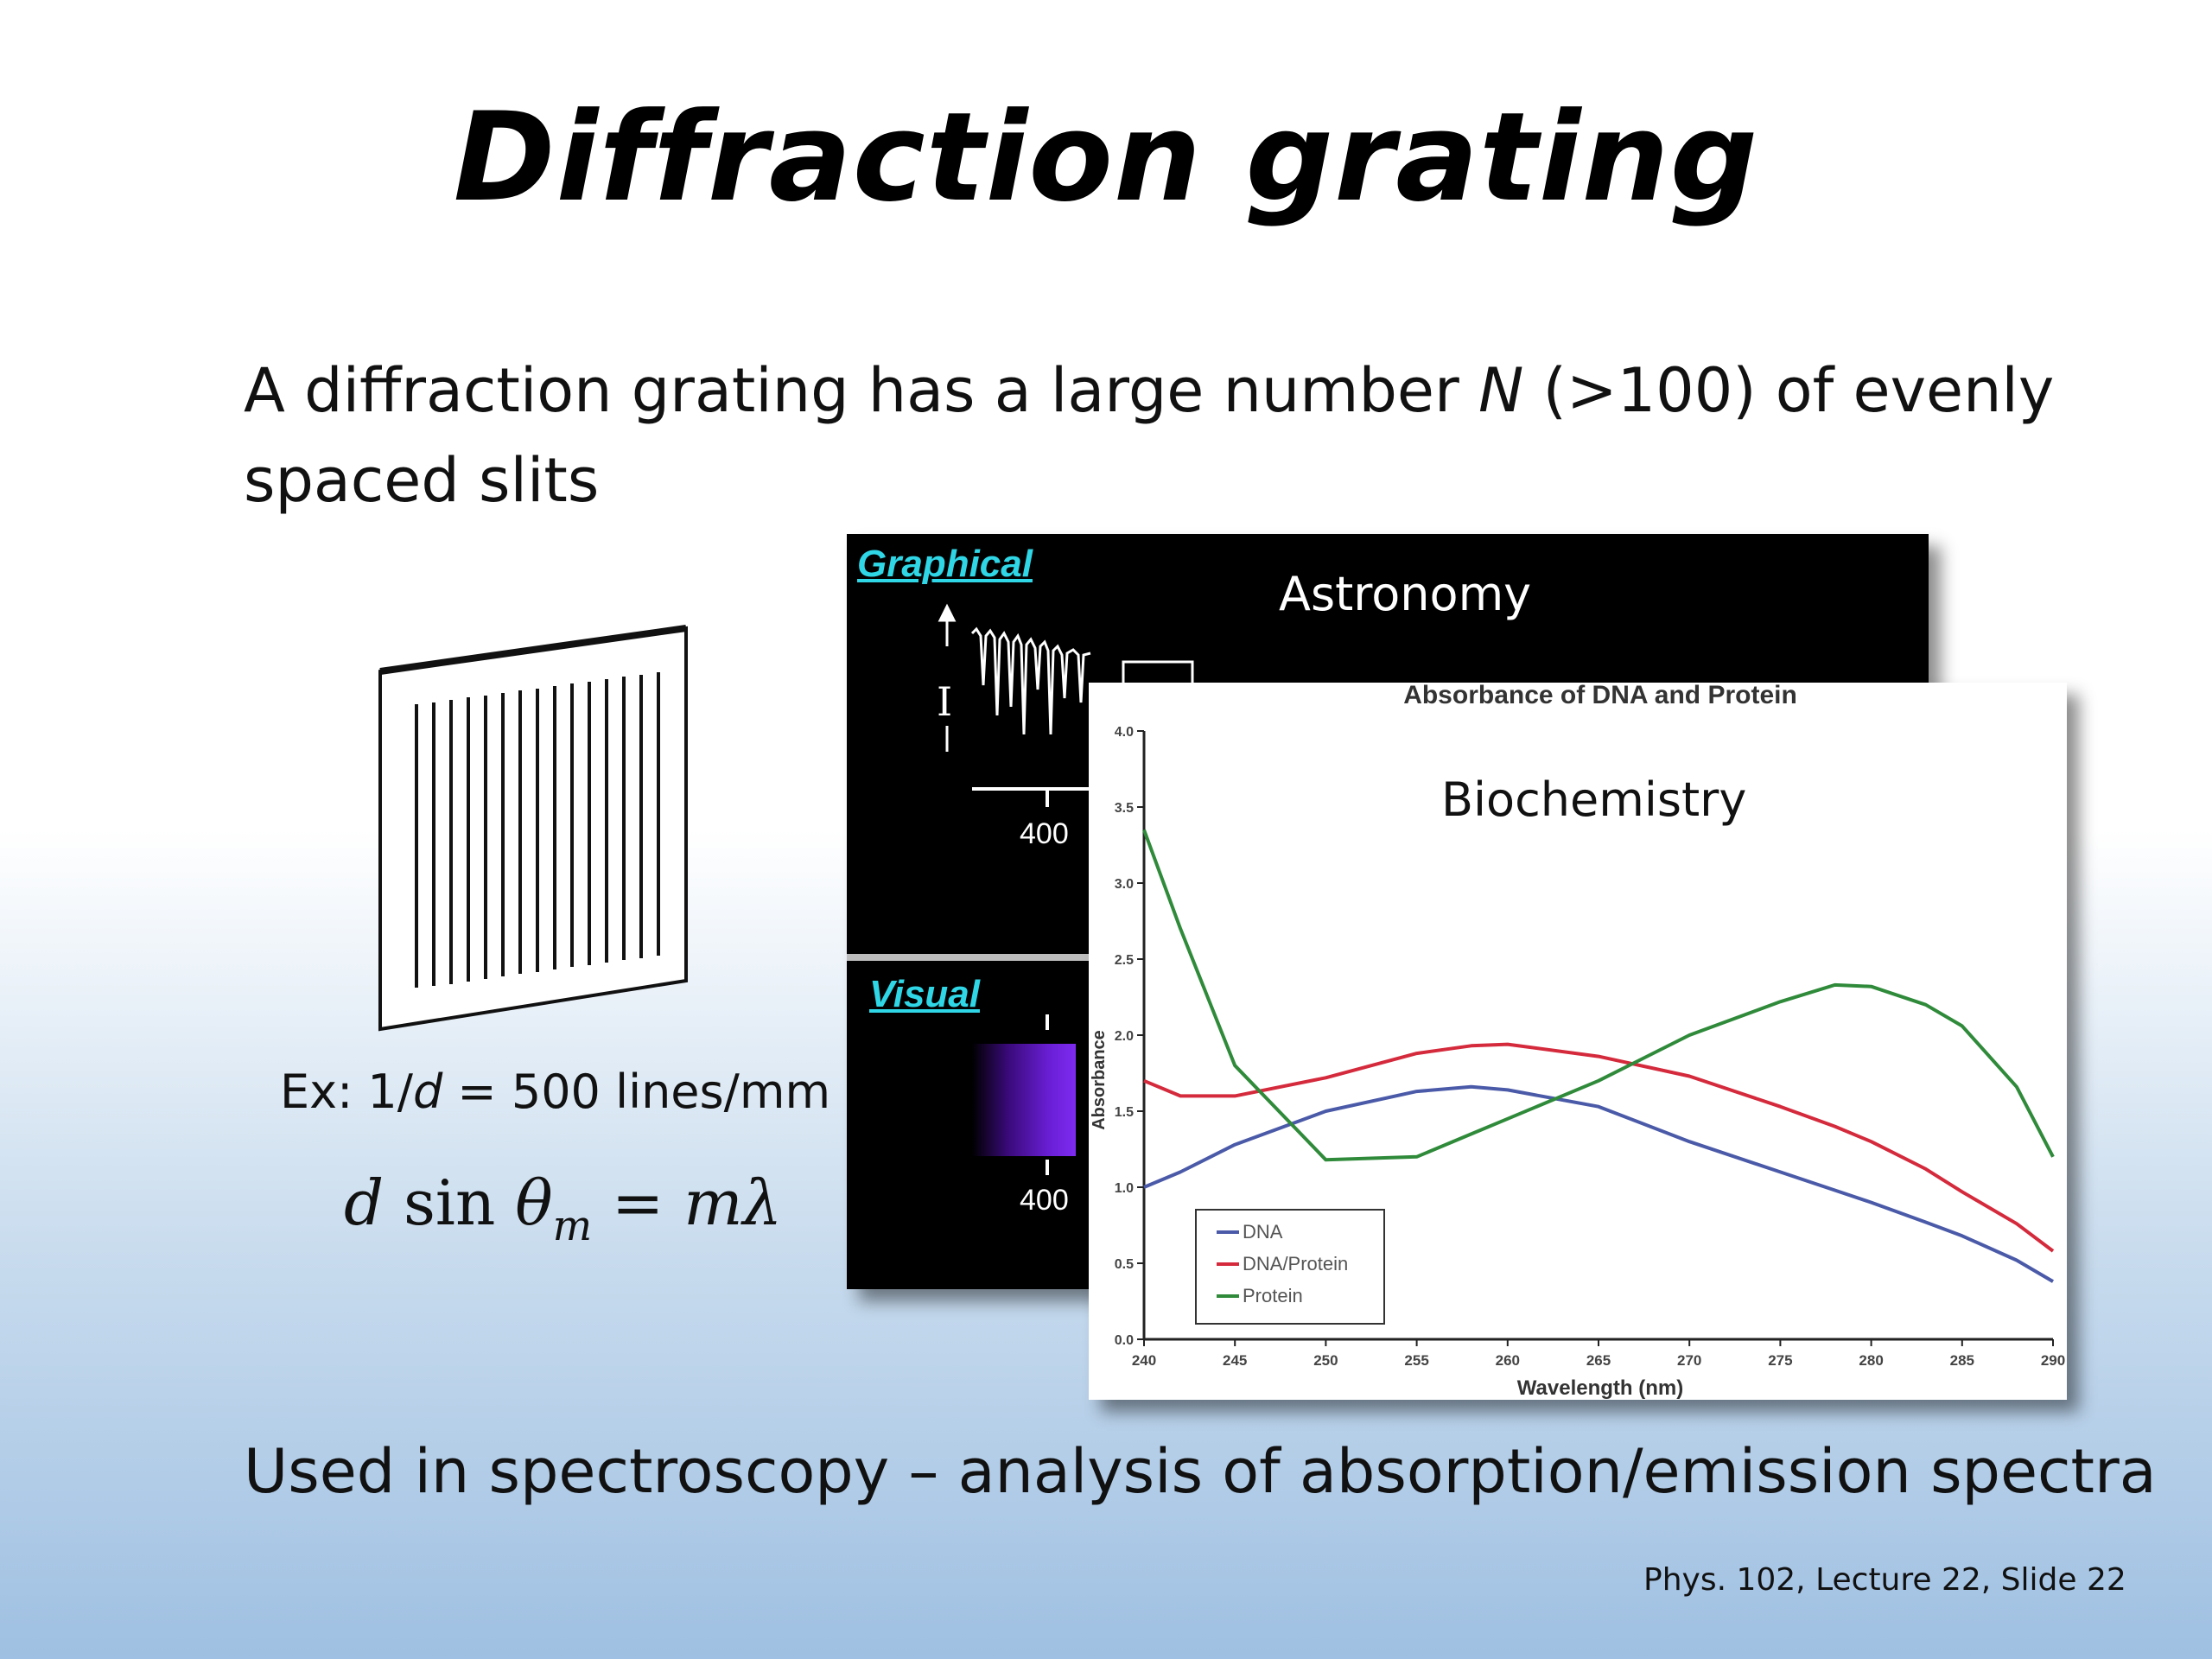  I want to click on series-line-dna-protein, so click(1599, 1147).